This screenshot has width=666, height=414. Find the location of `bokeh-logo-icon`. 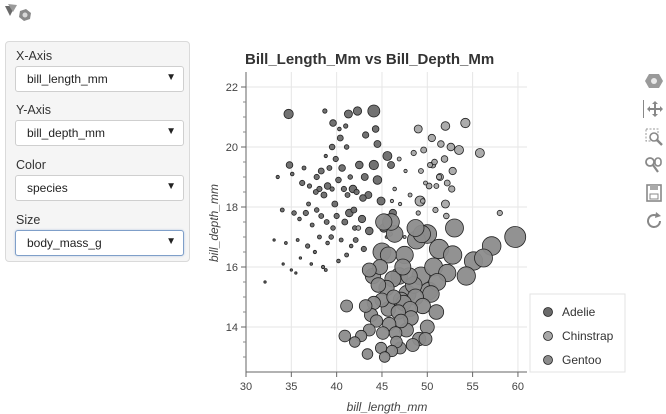

bokeh-logo-icon is located at coordinates (654, 81).